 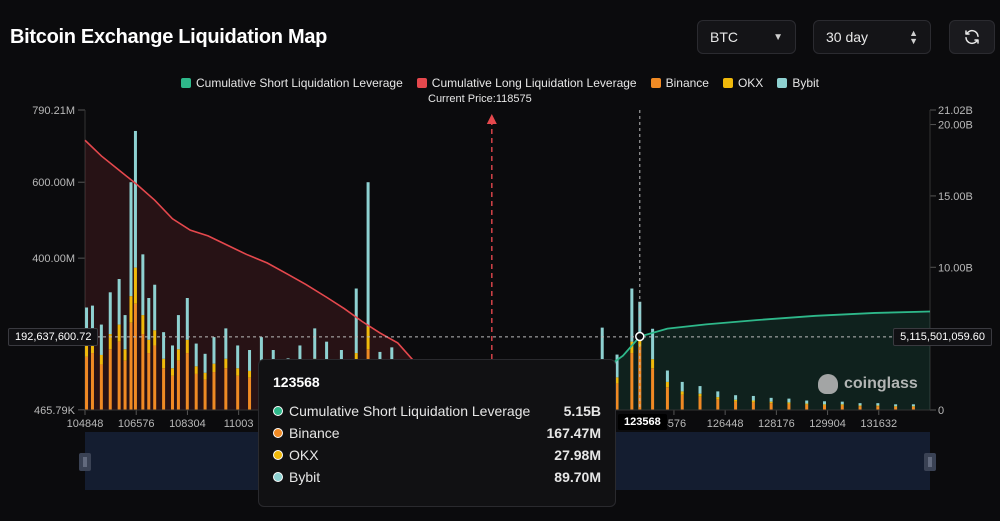 What do you see at coordinates (930, 462) in the screenshot?
I see `range-slider-right-handle` at bounding box center [930, 462].